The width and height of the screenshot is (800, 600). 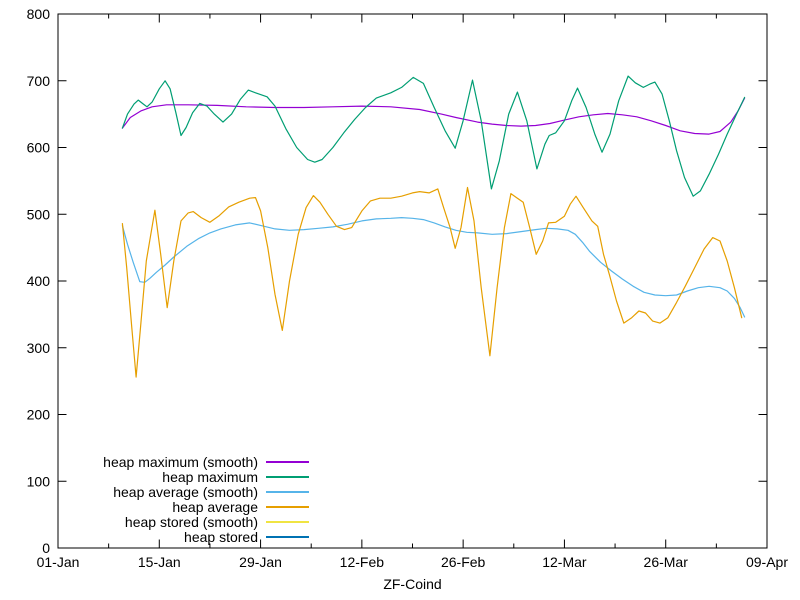 What do you see at coordinates (666, 562) in the screenshot?
I see `x-tick-label: 26-Mar` at bounding box center [666, 562].